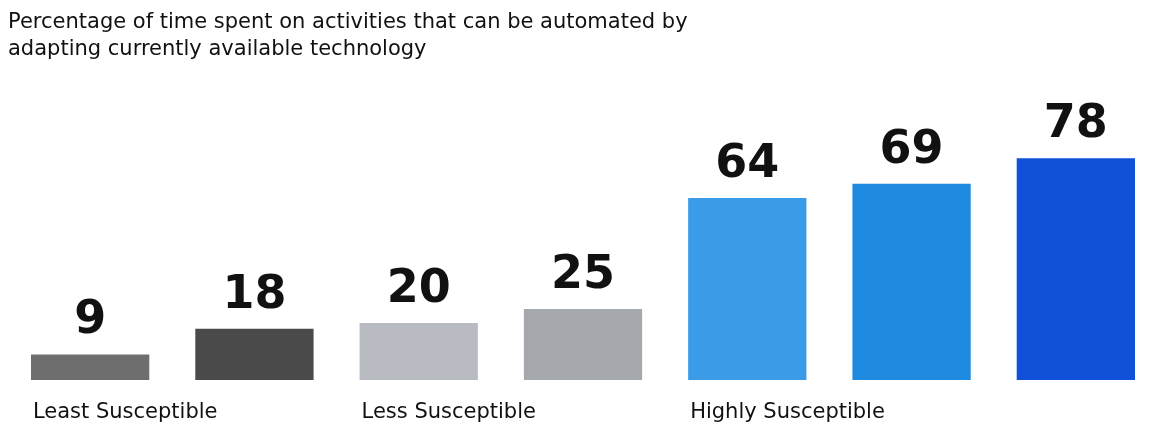 The image size is (1167, 442). Describe the element at coordinates (583, 271) in the screenshot. I see `data-label: 25` at that location.